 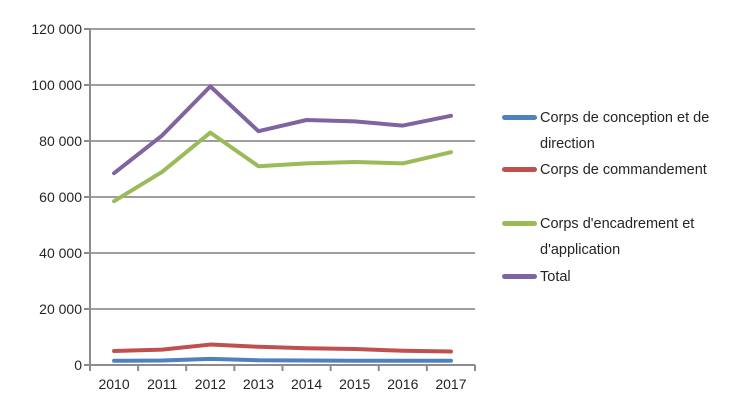 I want to click on x-axis-label-2015: 2015, so click(x=355, y=384).